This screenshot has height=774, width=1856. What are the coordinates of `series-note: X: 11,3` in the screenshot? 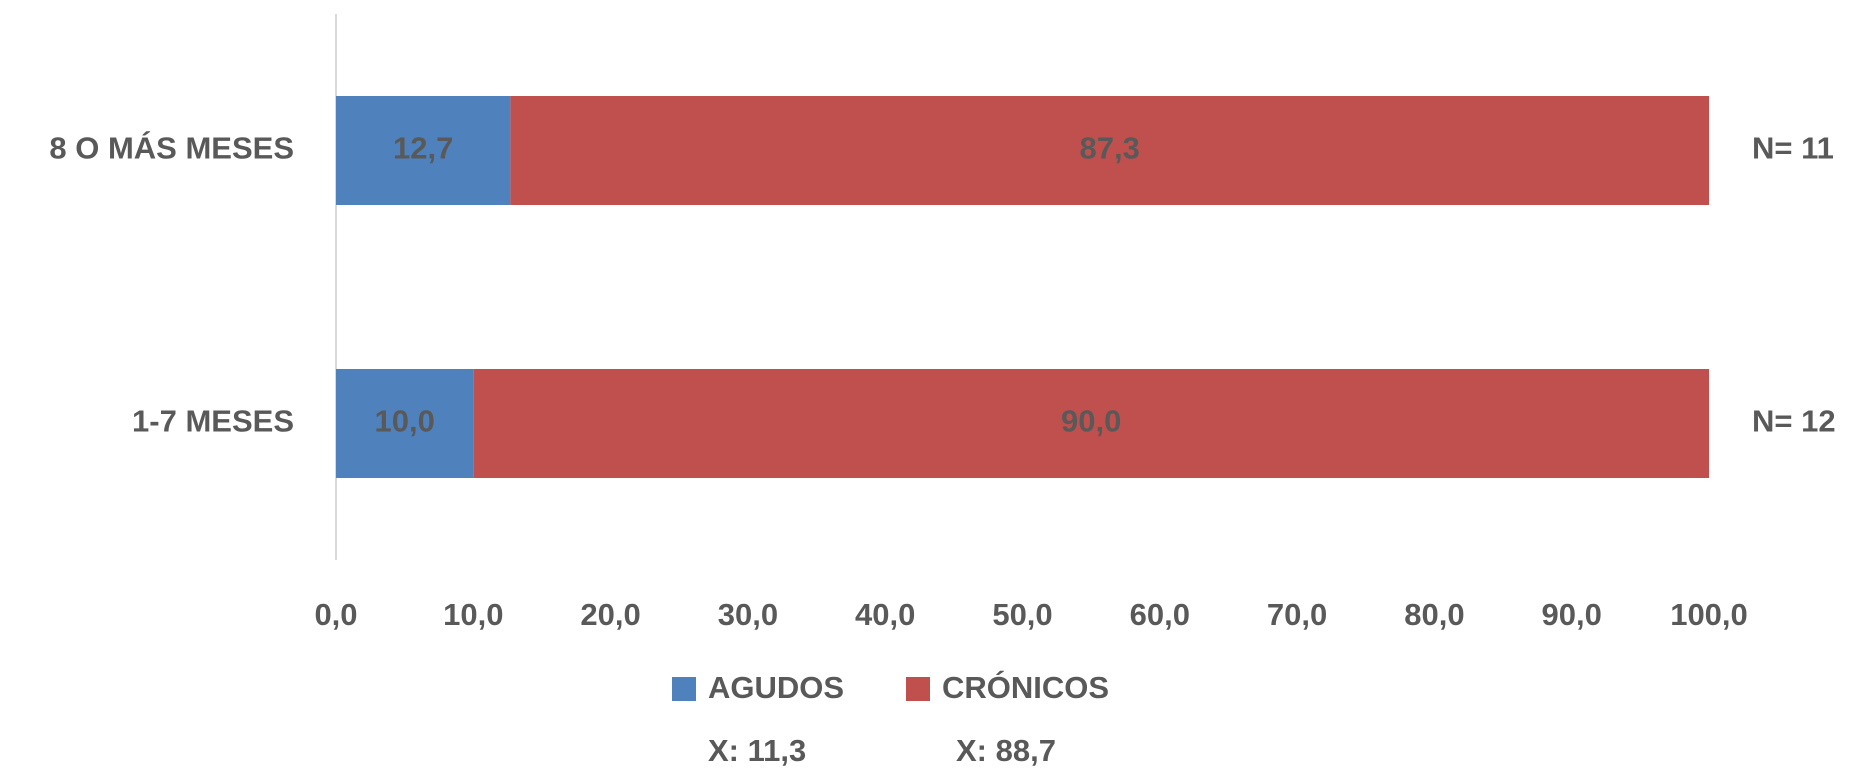 It's located at (757, 750).